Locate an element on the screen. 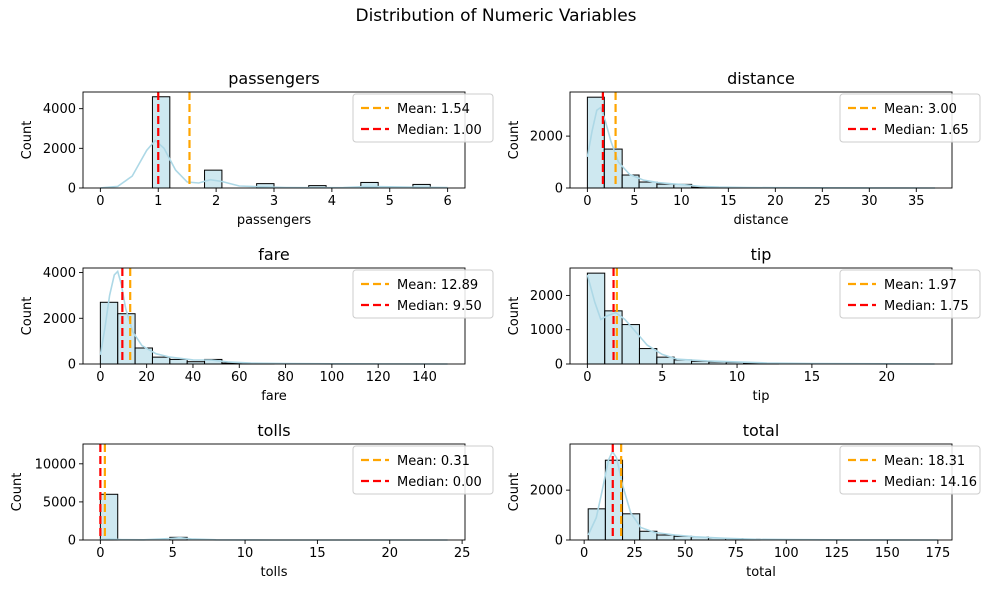 This screenshot has height=593, width=992. fare-x-tick-label: 60 is located at coordinates (239, 377).